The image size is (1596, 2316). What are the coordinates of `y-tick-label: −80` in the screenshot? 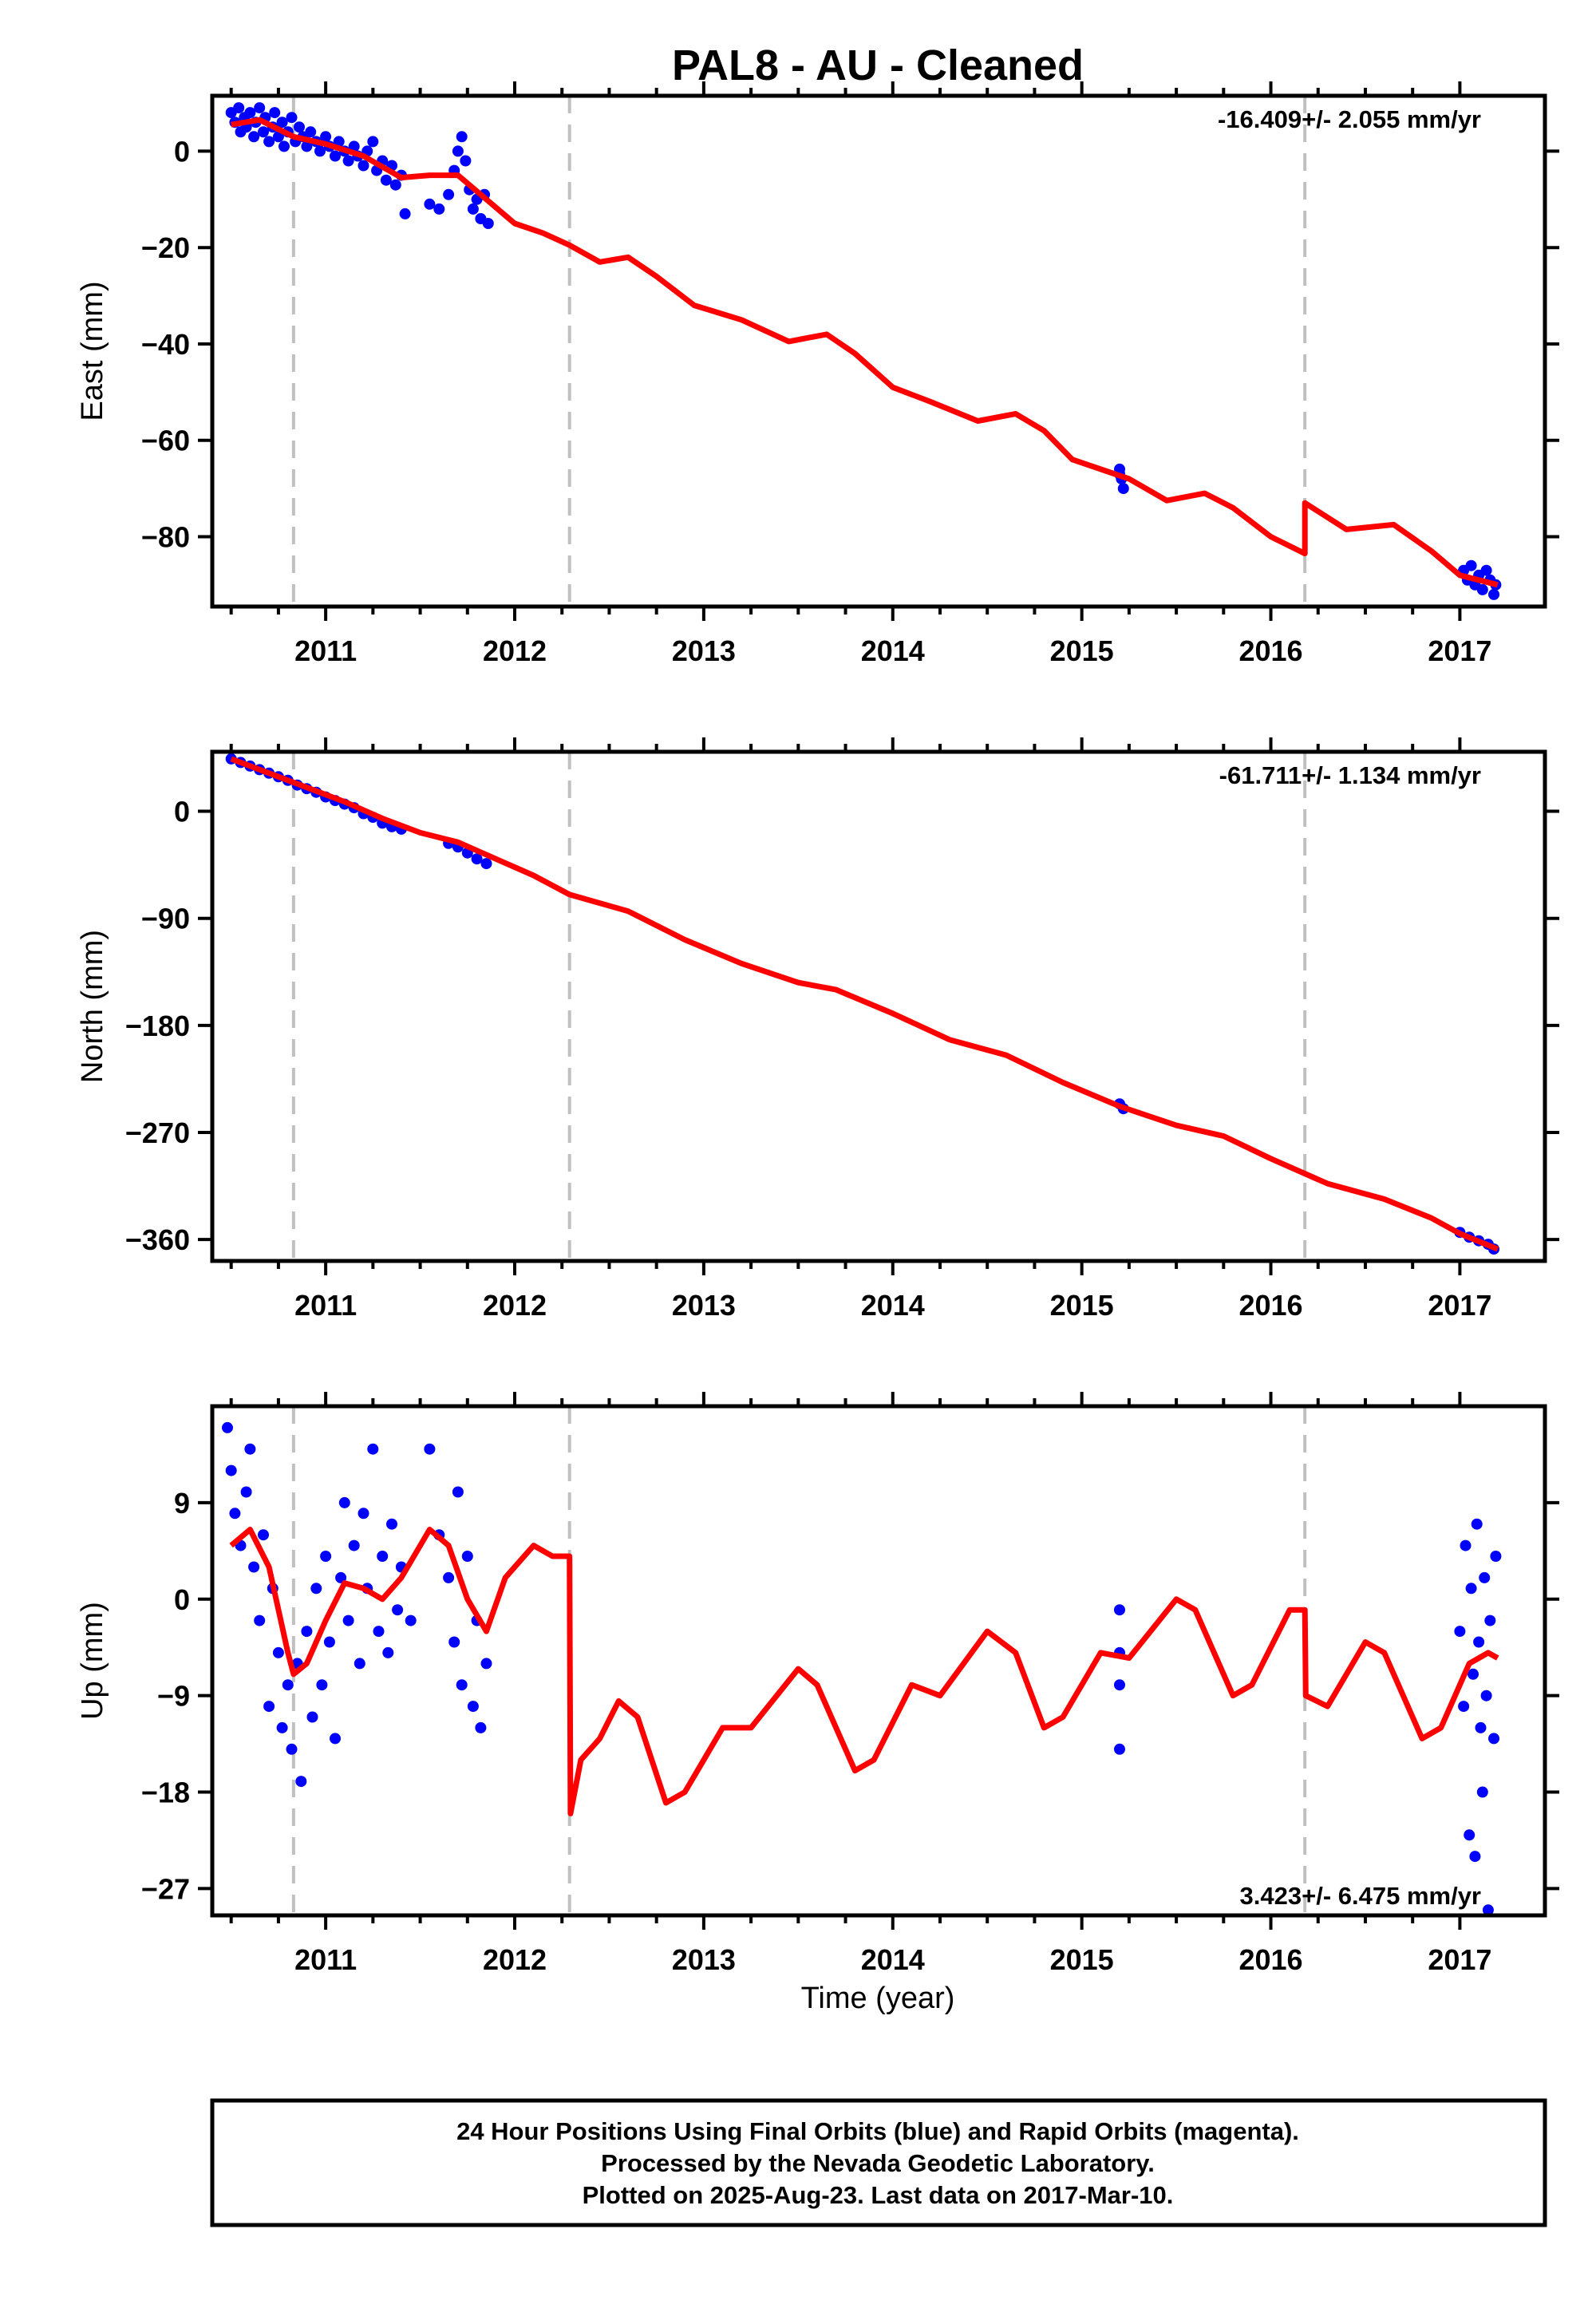 It's located at (165, 536).